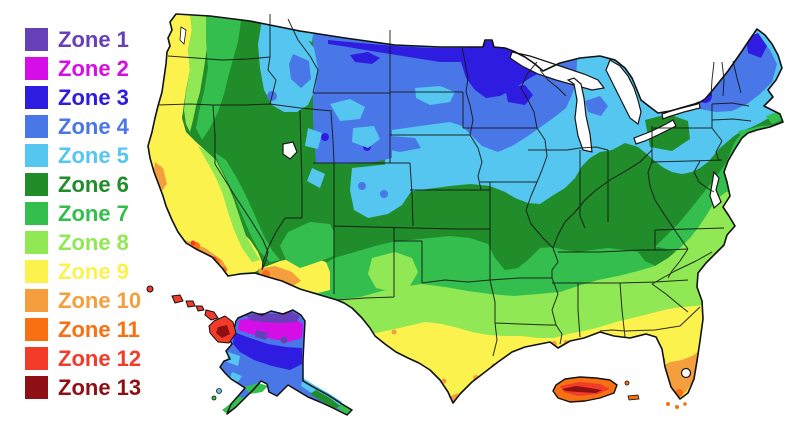 Image resolution: width=800 pixels, height=444 pixels. What do you see at coordinates (284, 340) in the screenshot?
I see `alaska-zone1-spot` at bounding box center [284, 340].